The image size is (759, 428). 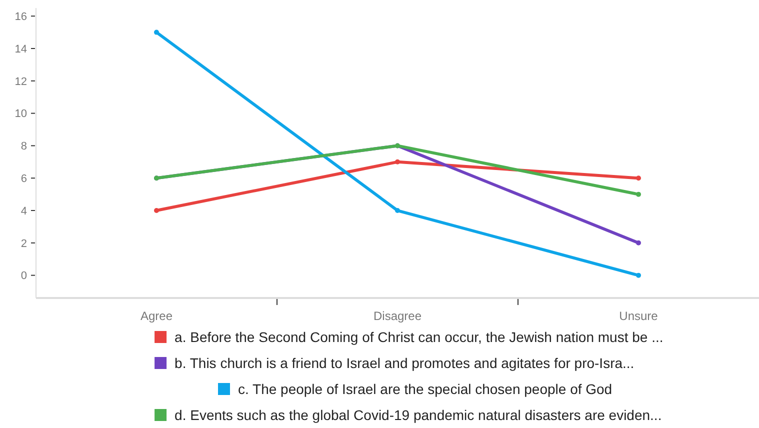 I want to click on y-tick-label: 0, so click(x=23, y=276).